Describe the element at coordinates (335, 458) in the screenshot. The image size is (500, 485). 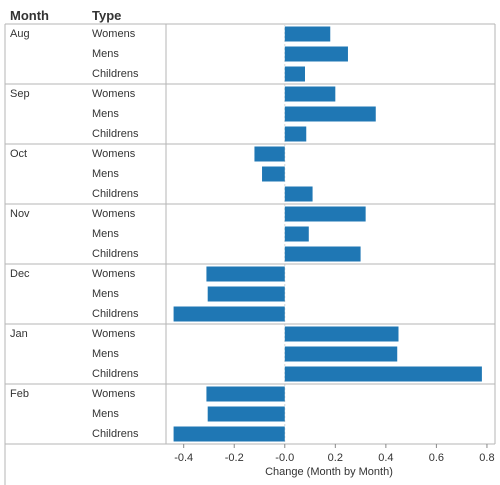
I see `x-tick-label: 0.2` at that location.